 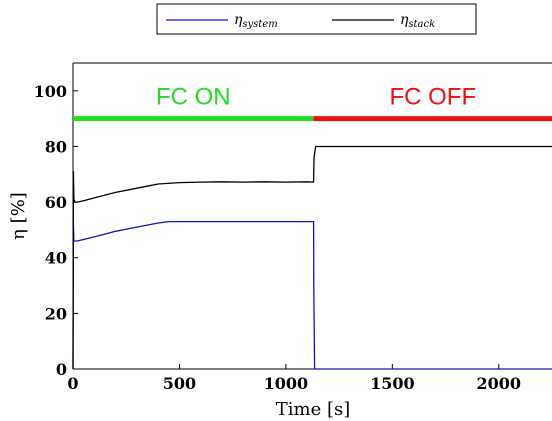 What do you see at coordinates (432, 97) in the screenshot?
I see `annotation-label: FC OFF` at bounding box center [432, 97].